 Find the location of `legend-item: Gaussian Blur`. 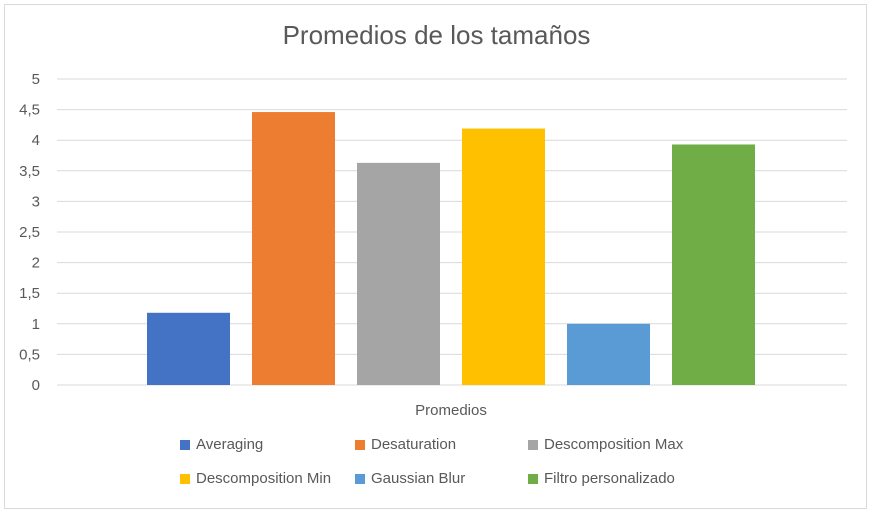

legend-item: Gaussian Blur is located at coordinates (410, 478).